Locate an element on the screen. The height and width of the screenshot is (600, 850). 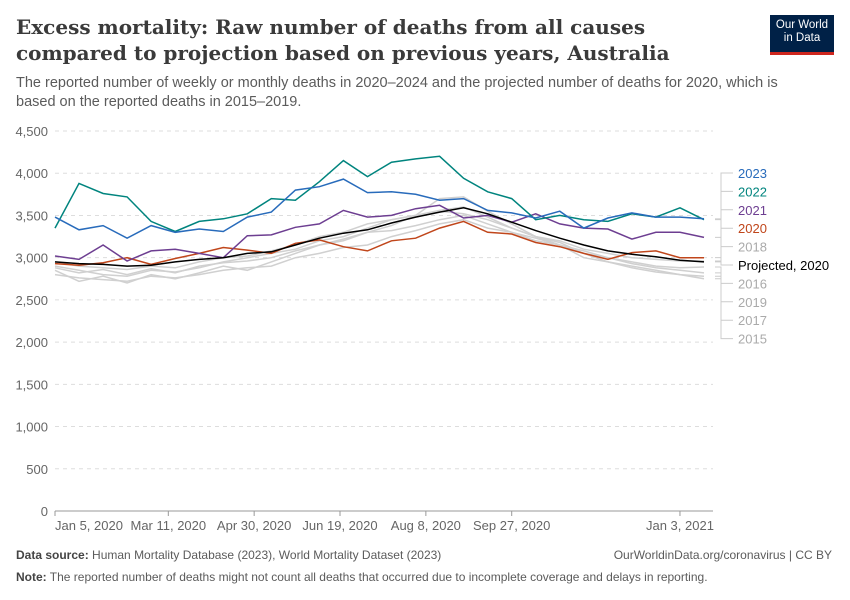
legend-label-2015: 2015 is located at coordinates (752, 339).